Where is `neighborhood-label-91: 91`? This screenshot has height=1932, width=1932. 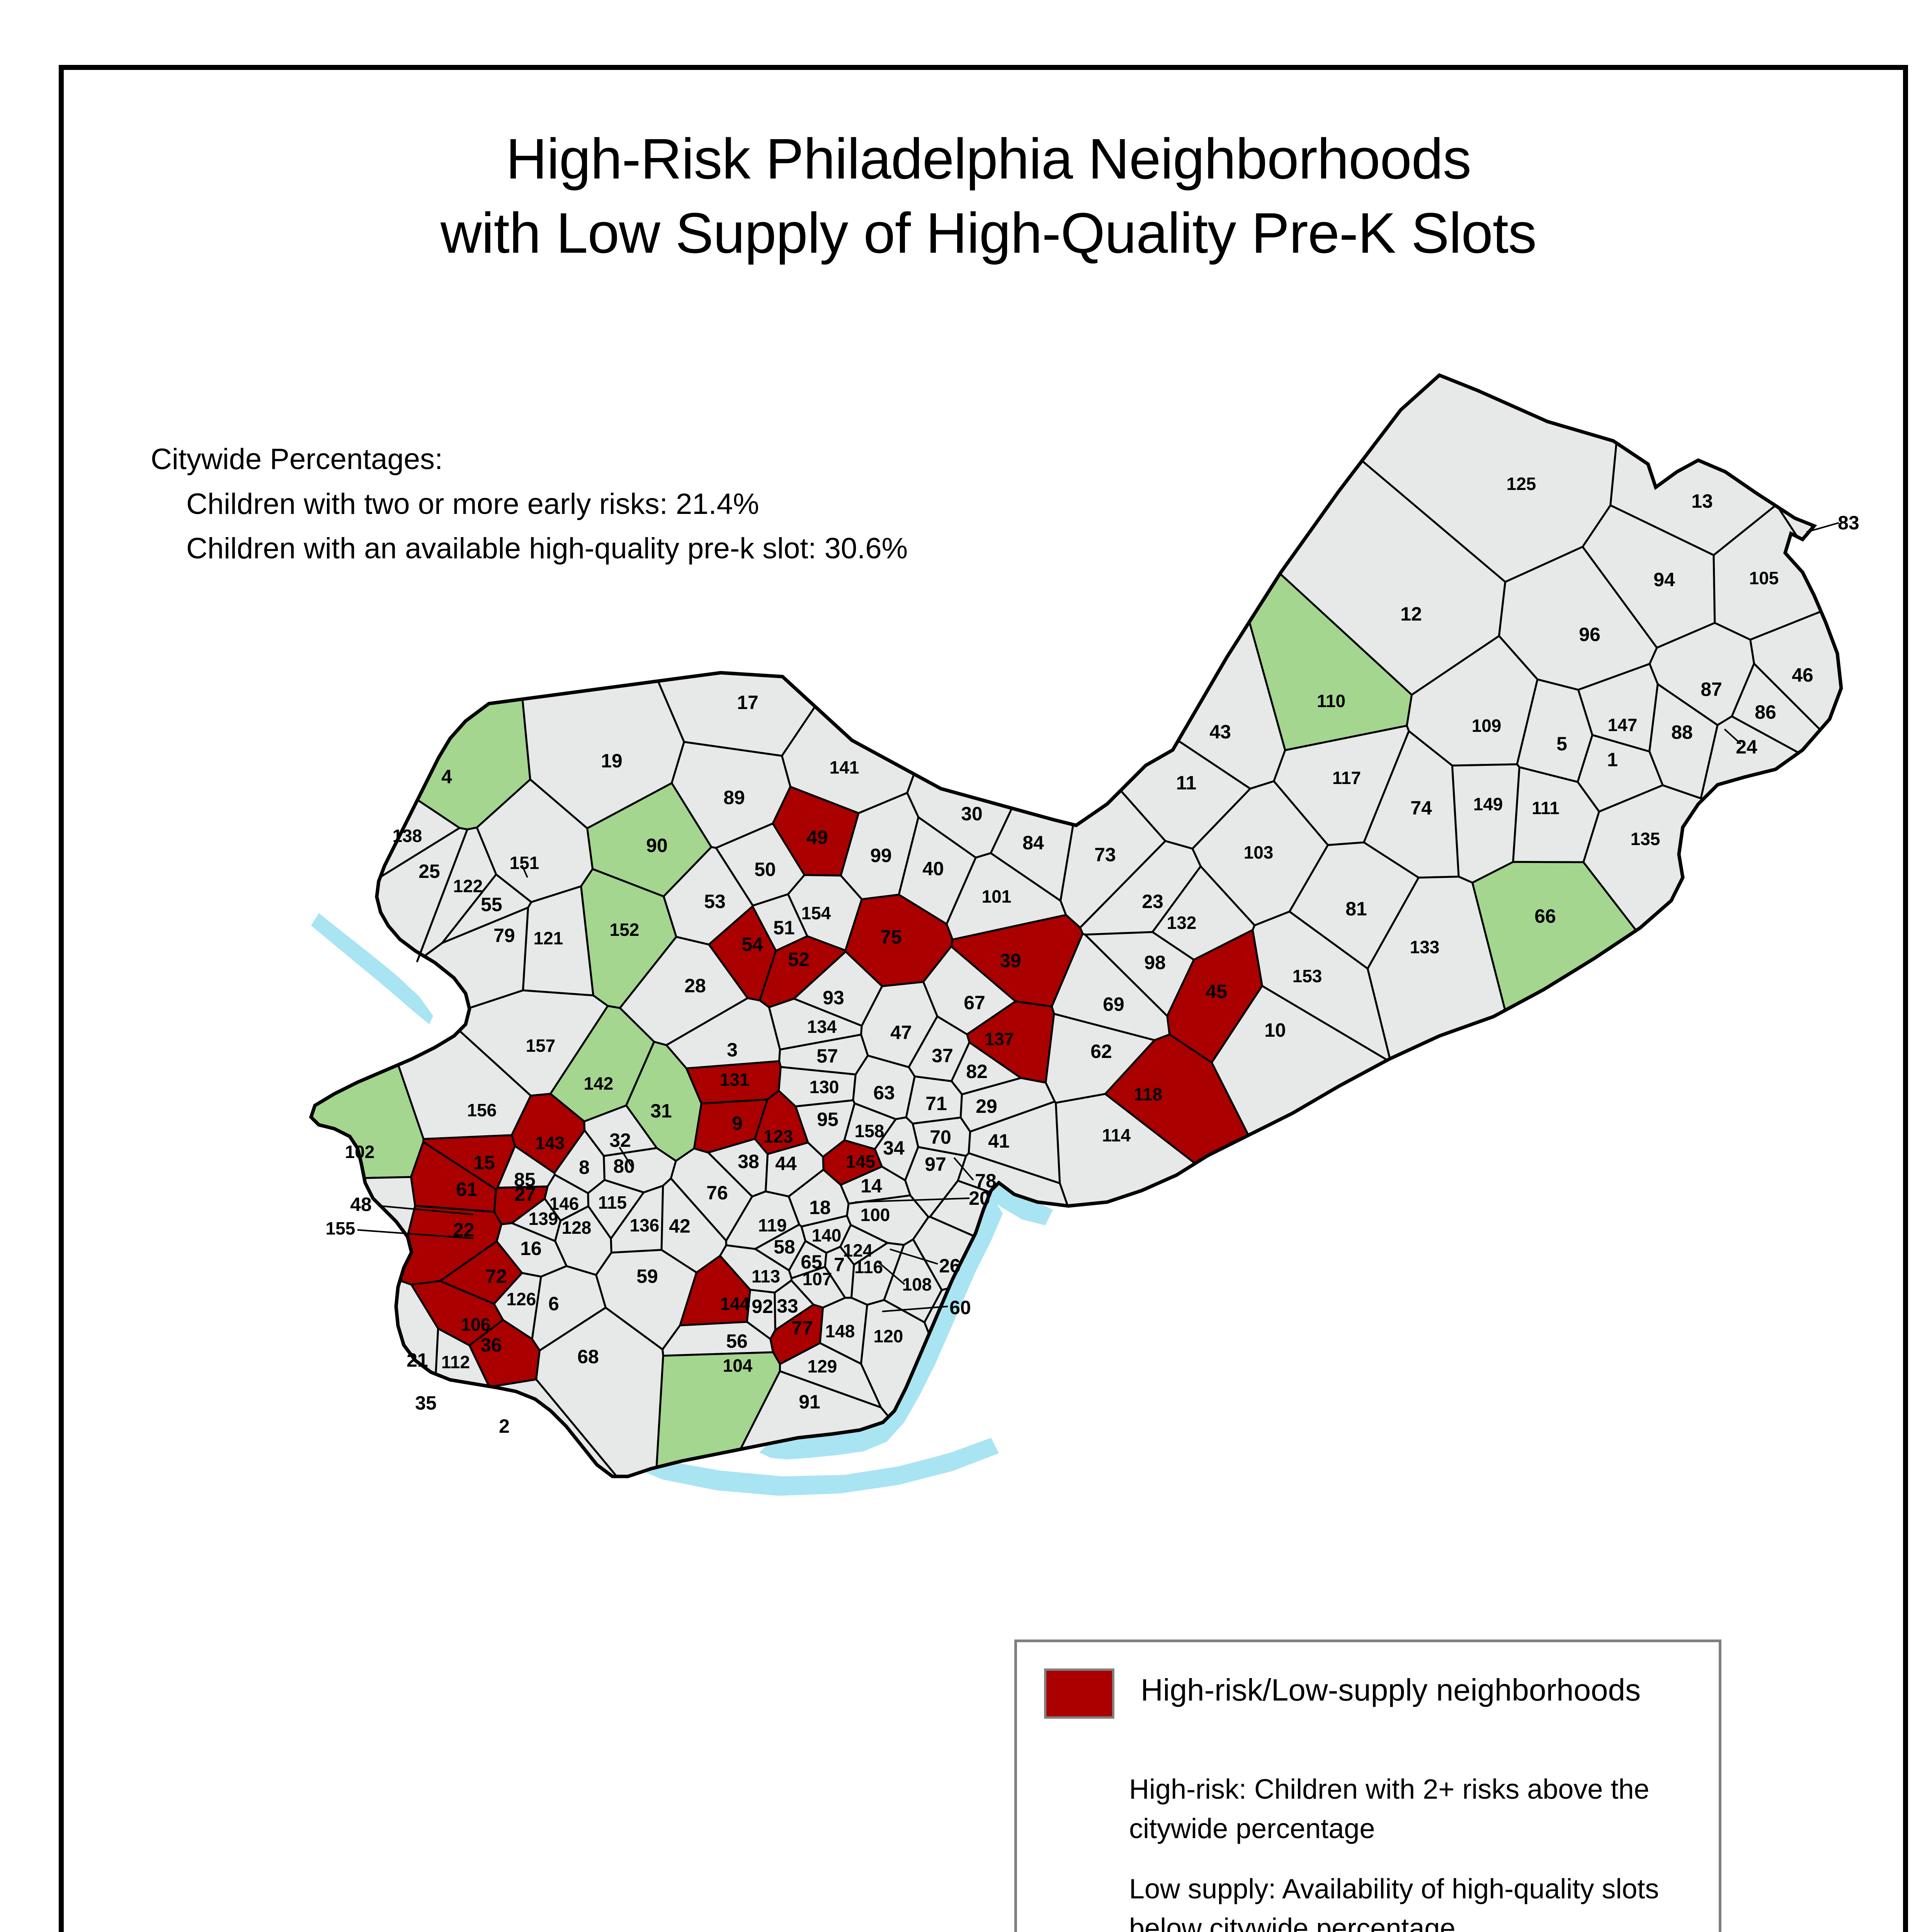
neighborhood-label-91: 91 is located at coordinates (809, 1402).